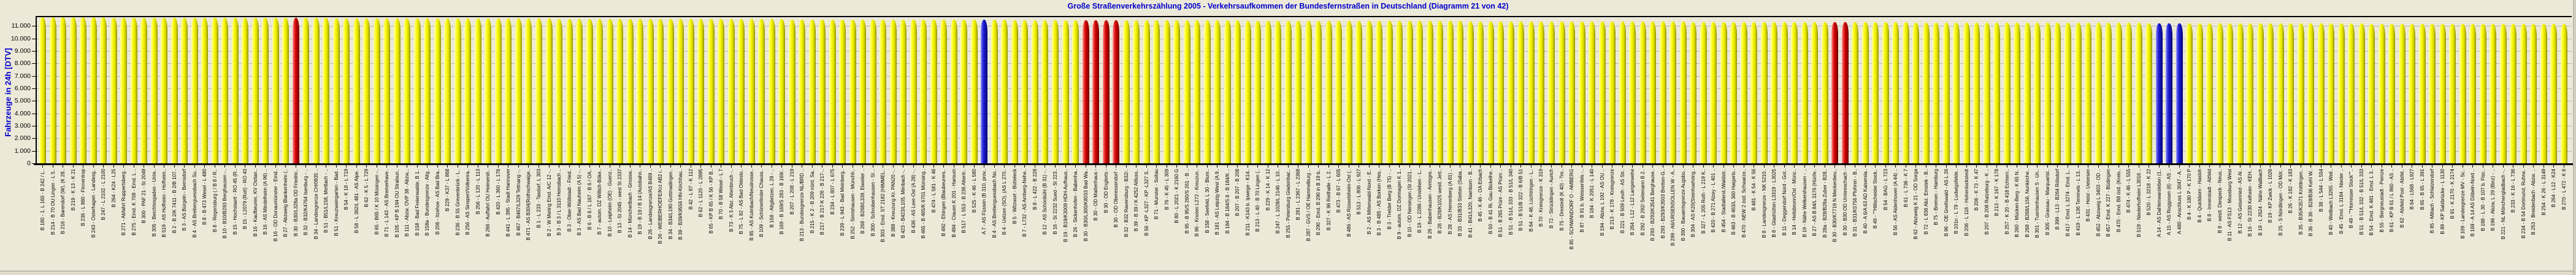  I want to click on x-axis-label: B 16 - St 2232 Sued - St 223.., so click(1055, 201).